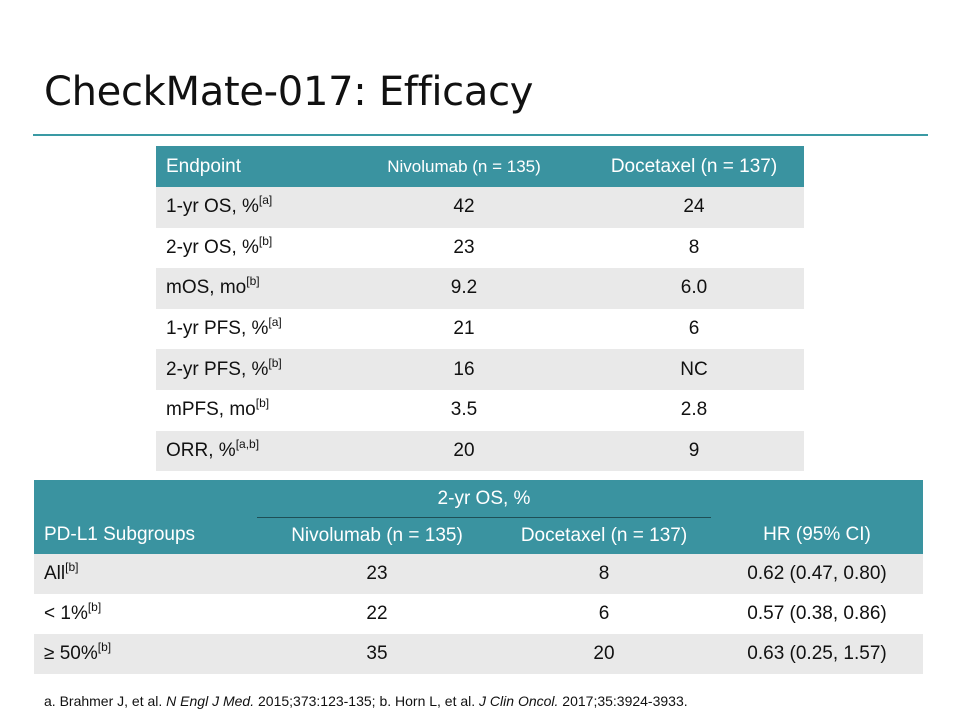  Describe the element at coordinates (464, 288) in the screenshot. I see `nivolumab-value: 9.2` at that location.